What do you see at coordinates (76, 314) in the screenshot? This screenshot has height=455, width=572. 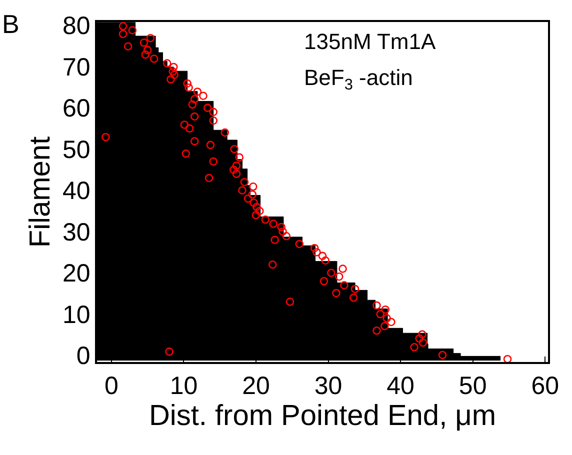 I see `y-tick-label: 10` at bounding box center [76, 314].